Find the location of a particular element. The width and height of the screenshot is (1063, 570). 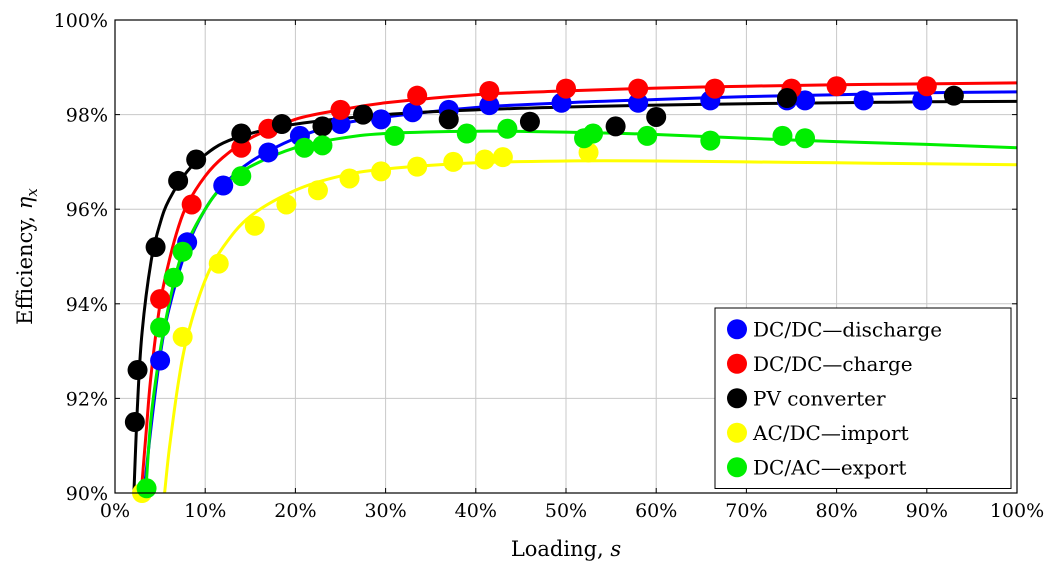

x-tick-label: 30% is located at coordinates (385, 511).